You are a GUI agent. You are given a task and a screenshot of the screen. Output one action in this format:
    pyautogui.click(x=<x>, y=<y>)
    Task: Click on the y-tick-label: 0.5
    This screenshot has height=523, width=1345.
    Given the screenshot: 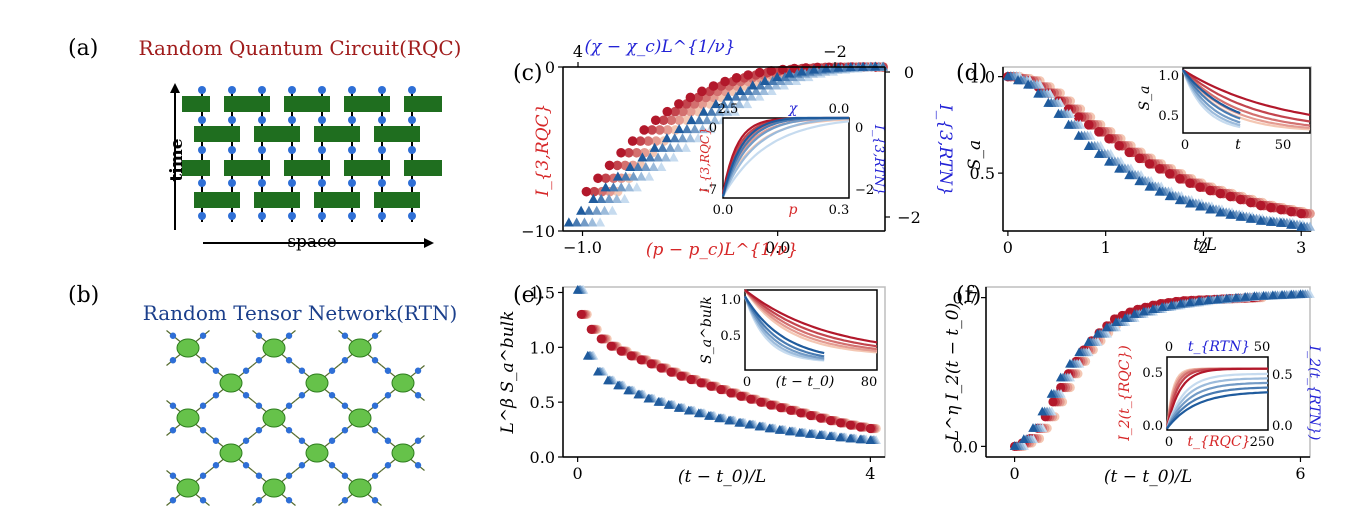 What is the action you would take?
    pyautogui.click(x=982, y=173)
    